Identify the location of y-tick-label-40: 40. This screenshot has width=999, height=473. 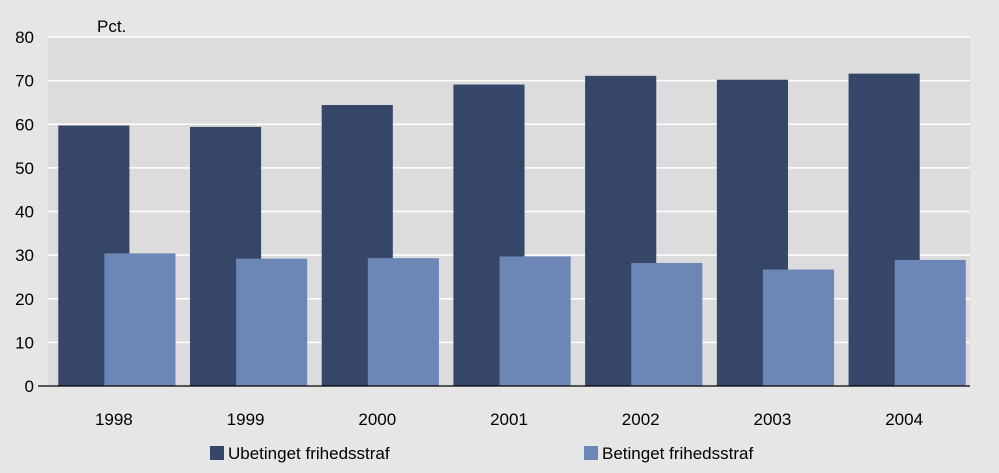
(24, 212).